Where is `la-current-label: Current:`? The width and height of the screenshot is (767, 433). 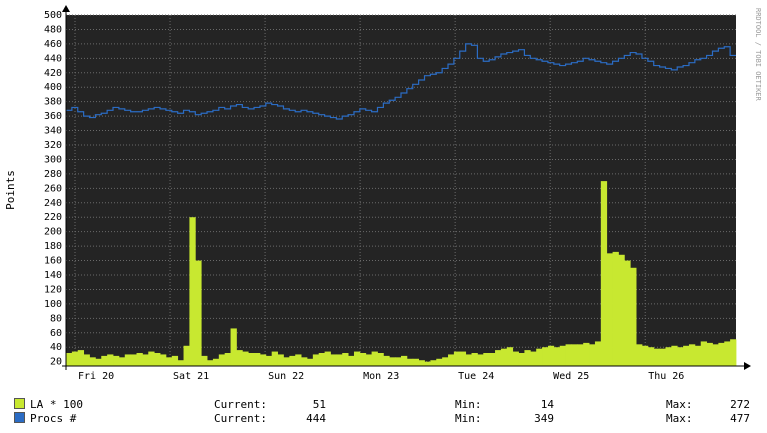 la-current-label: Current: is located at coordinates (240, 404).